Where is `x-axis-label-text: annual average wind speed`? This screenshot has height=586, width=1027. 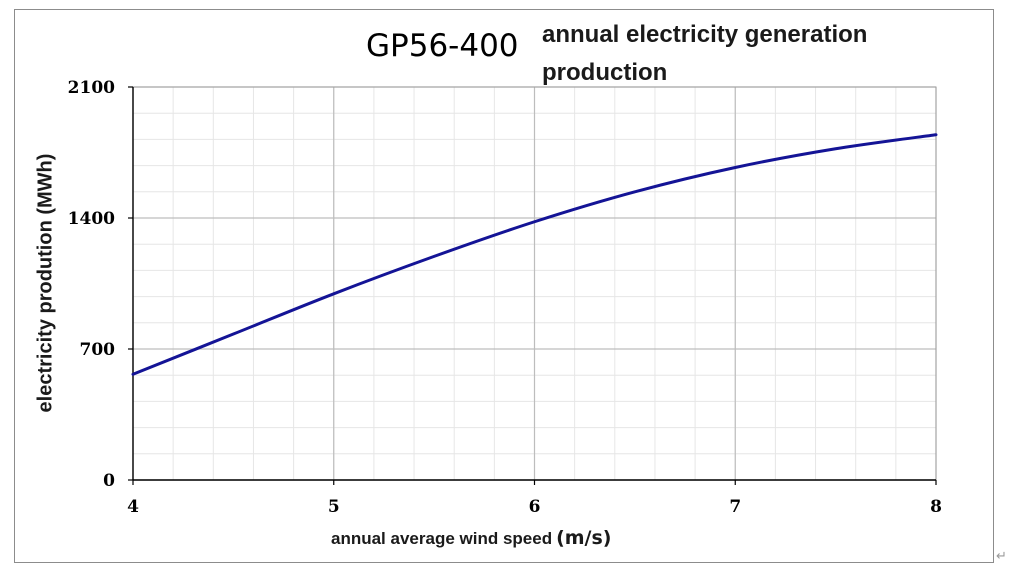 x-axis-label-text: annual average wind speed is located at coordinates (442, 538).